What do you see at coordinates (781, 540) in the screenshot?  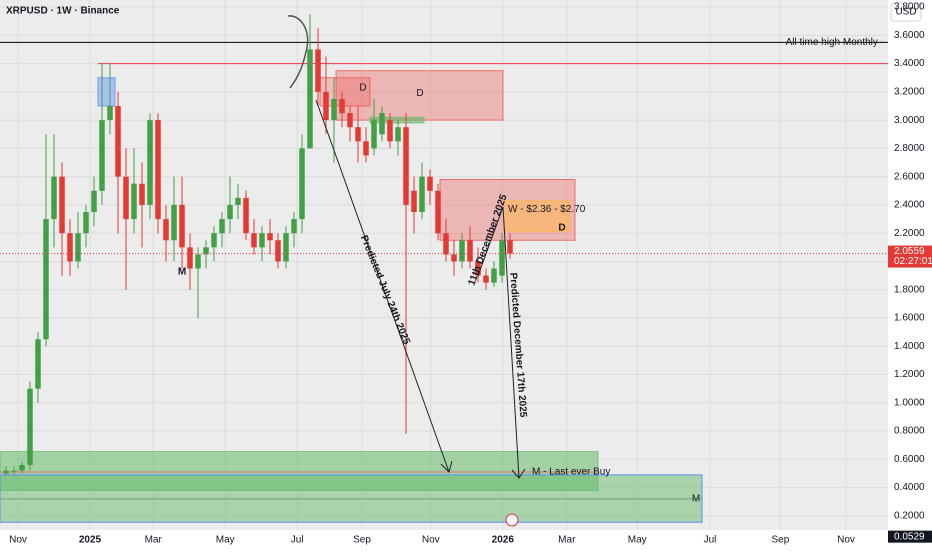 I see `x-tick-label: Sep` at bounding box center [781, 540].